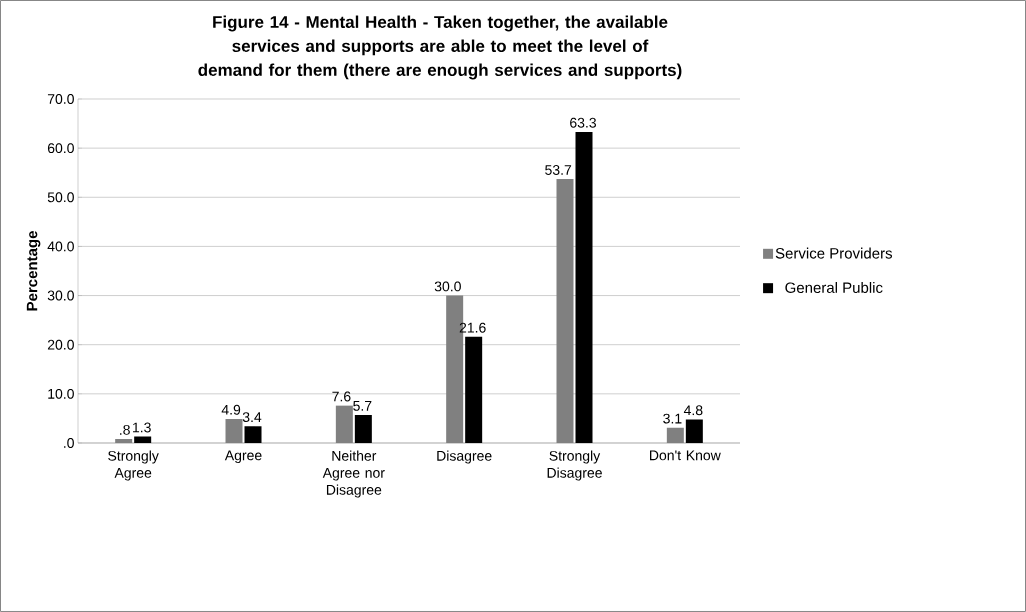  Describe the element at coordinates (133, 465) in the screenshot. I see `x-tick-label: Strongly Agree` at that location.